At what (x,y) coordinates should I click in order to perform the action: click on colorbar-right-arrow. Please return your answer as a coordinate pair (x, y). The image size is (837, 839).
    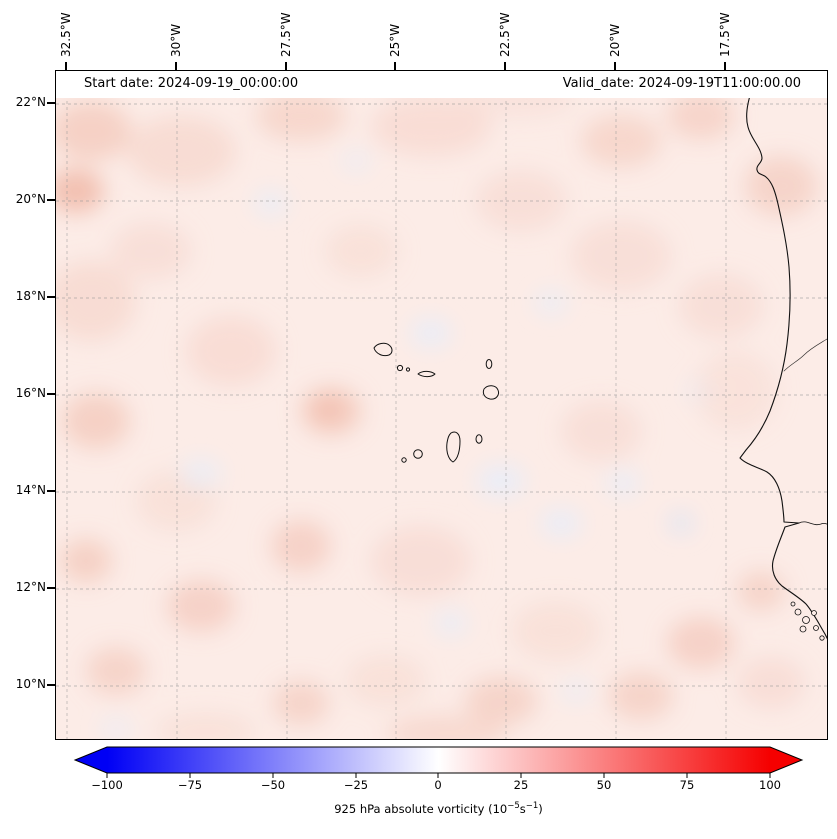
    Looking at the image, I should click on (786, 760).